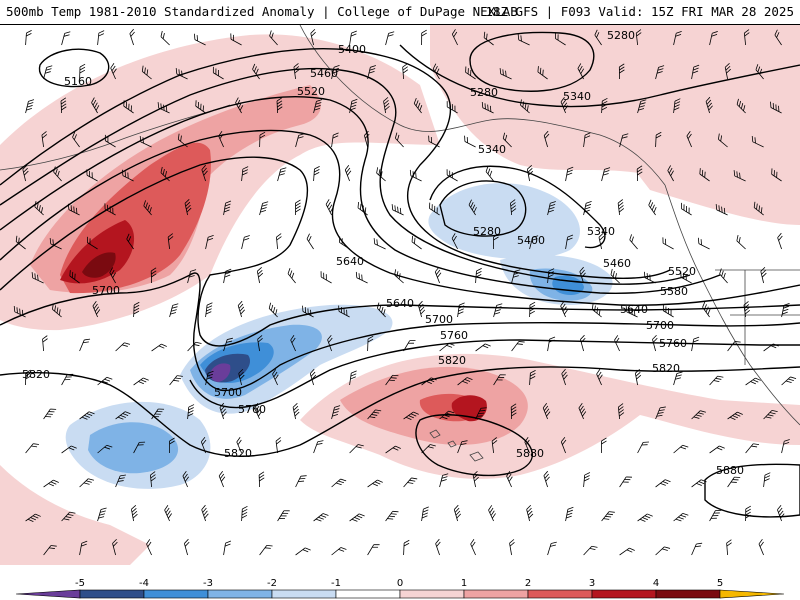  What do you see at coordinates (80, 583) in the screenshot?
I see `legend-tick-label: -5` at bounding box center [80, 583].